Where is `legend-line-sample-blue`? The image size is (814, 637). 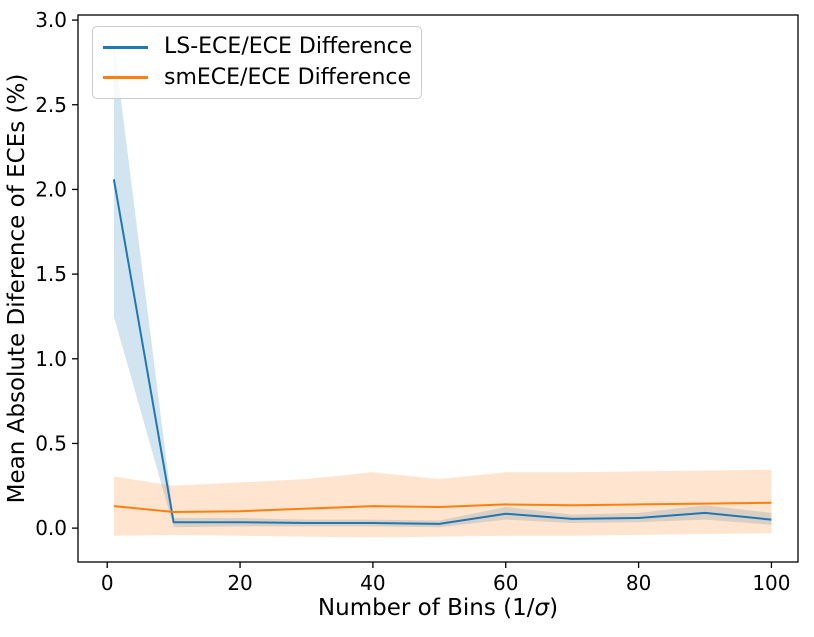 legend-line-sample-blue is located at coordinates (125, 47).